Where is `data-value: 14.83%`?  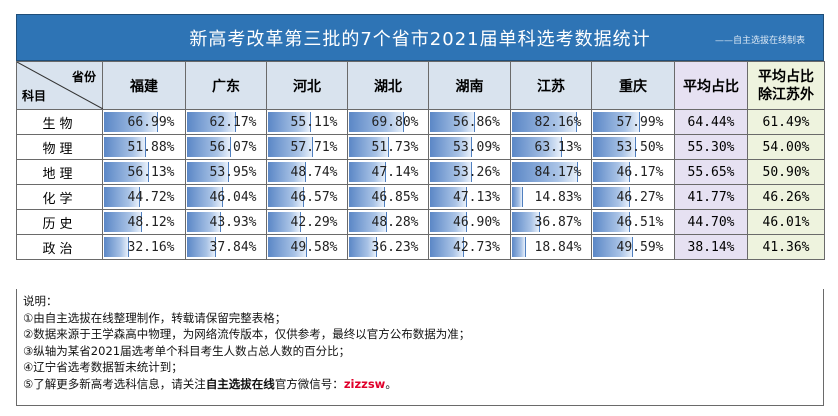 data-value: 14.83% is located at coordinates (558, 197).